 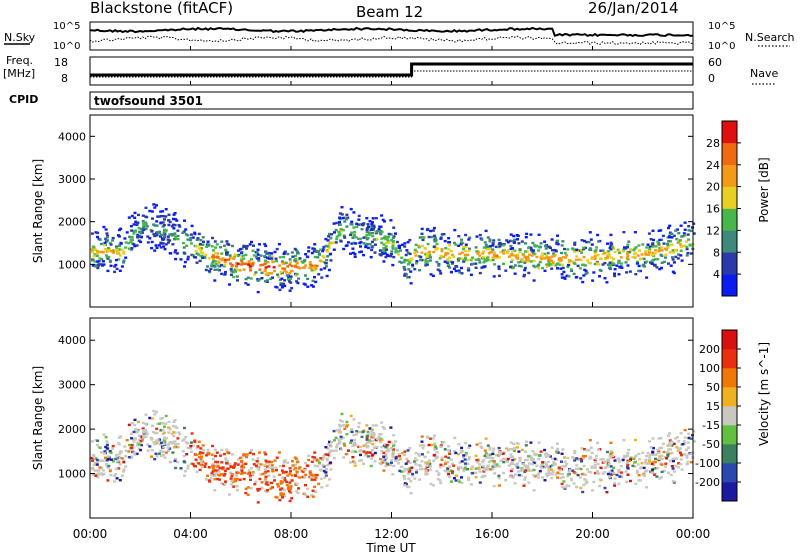 What do you see at coordinates (72, 136) in the screenshot?
I see `y-tick-label: 4000` at bounding box center [72, 136].